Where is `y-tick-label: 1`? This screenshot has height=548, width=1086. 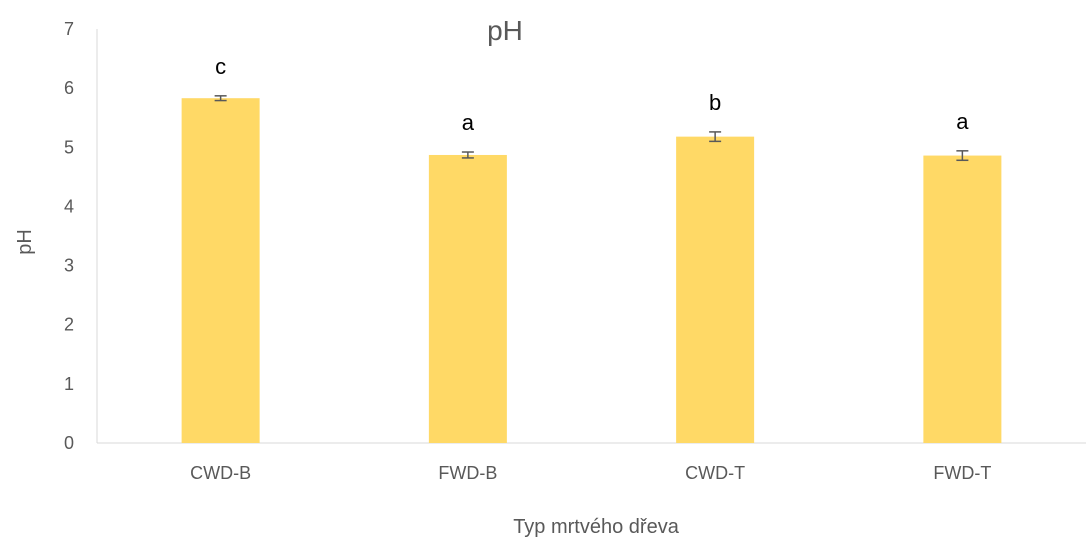 y-tick-label: 1 is located at coordinates (69, 384).